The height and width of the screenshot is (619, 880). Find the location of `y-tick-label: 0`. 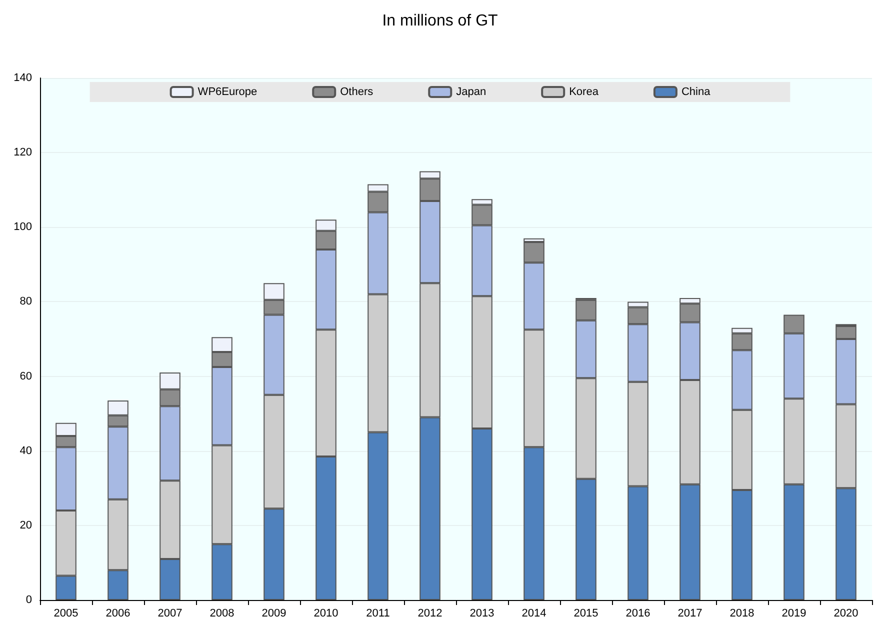

y-tick-label: 0 is located at coordinates (29, 600).